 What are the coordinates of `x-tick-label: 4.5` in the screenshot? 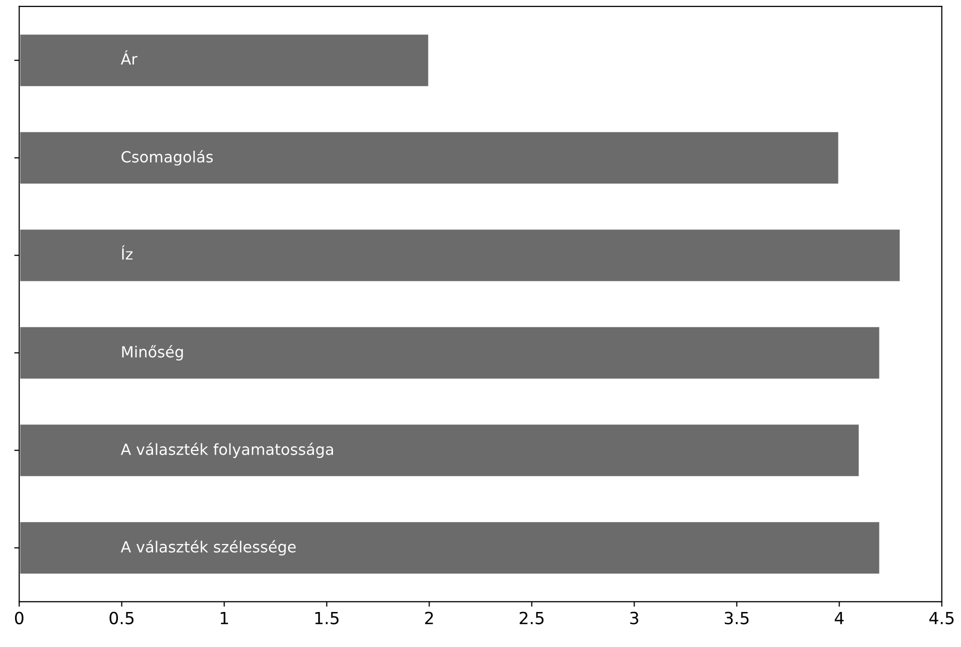 It's located at (941, 618).